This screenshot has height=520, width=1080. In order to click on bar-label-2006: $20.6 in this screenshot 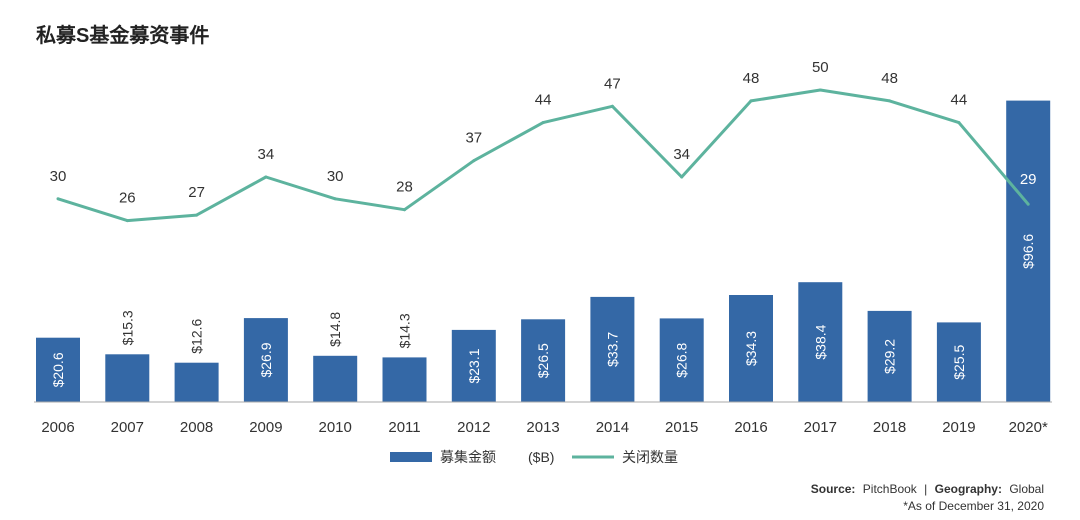, I will do `click(58, 369)`.